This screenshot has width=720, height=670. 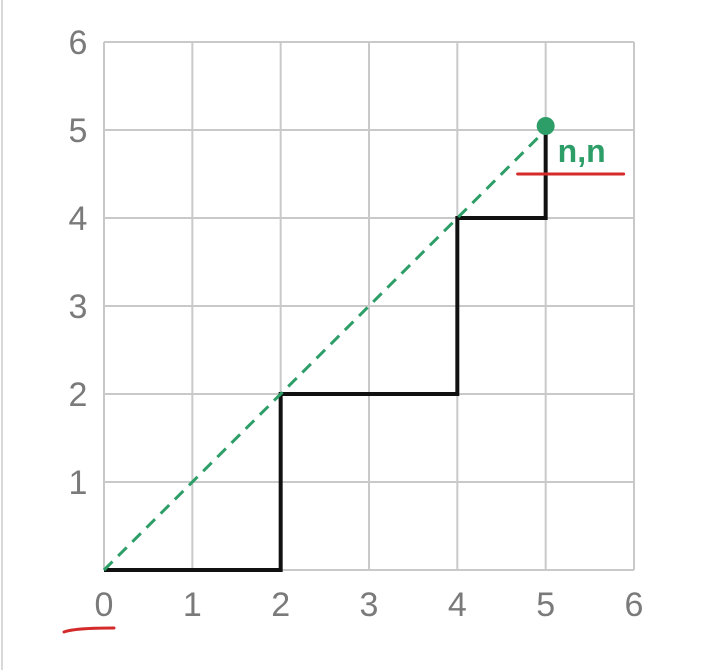 I want to click on y-tick-label: 5, so click(x=78, y=131).